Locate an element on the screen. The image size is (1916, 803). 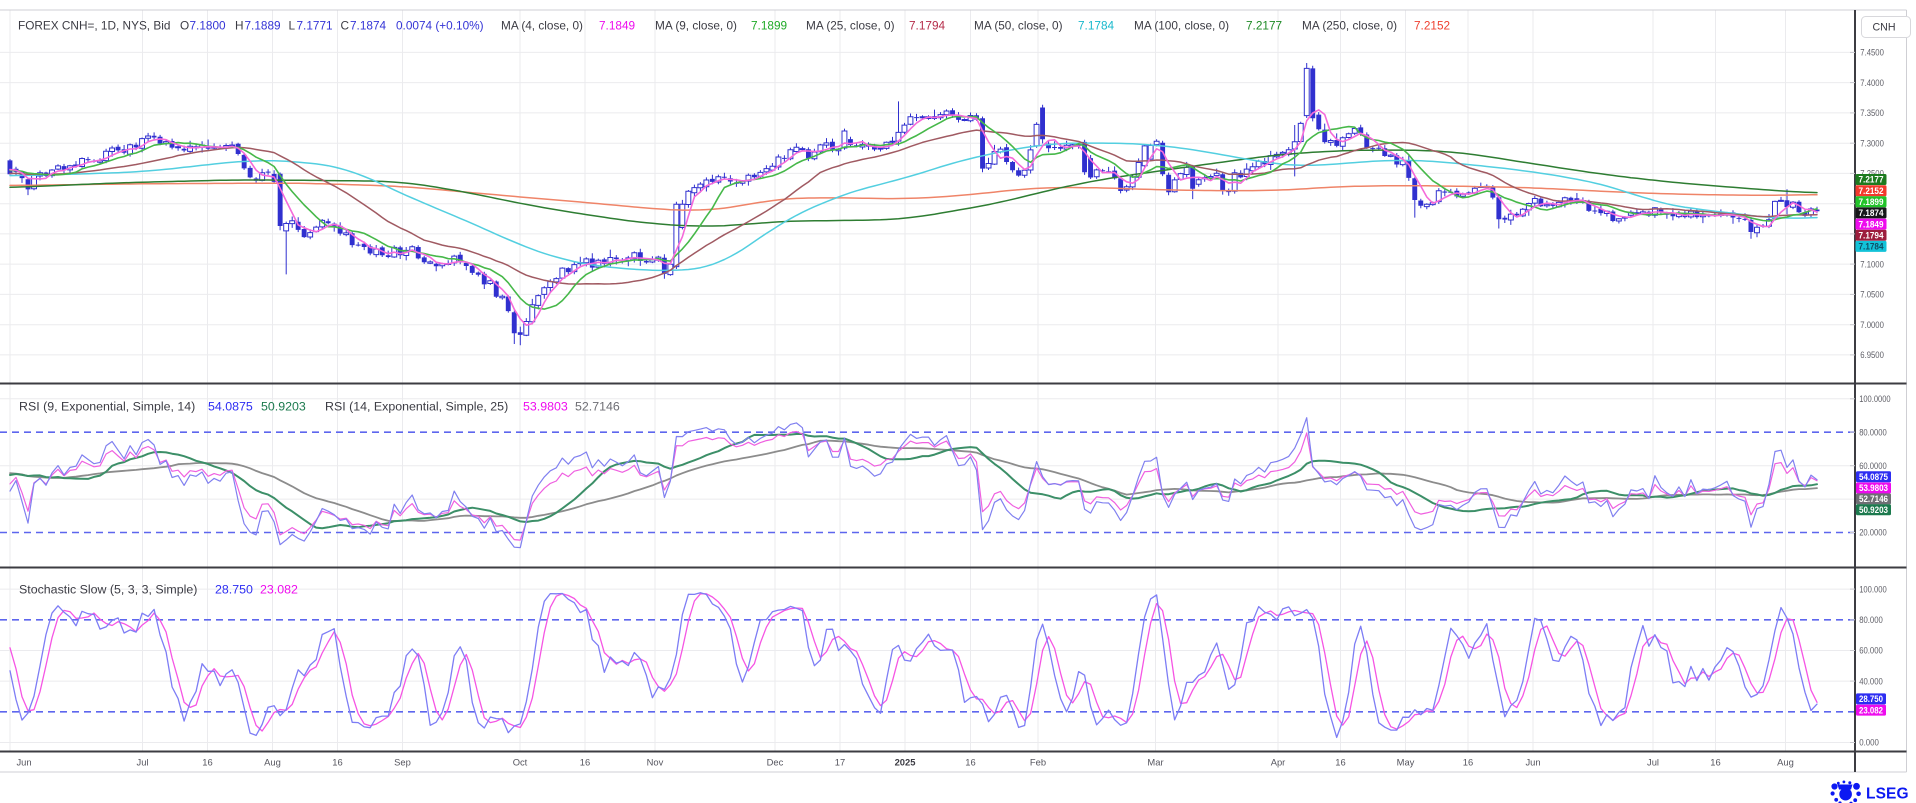
svg-text: 0.000 is located at coordinates (1869, 743).